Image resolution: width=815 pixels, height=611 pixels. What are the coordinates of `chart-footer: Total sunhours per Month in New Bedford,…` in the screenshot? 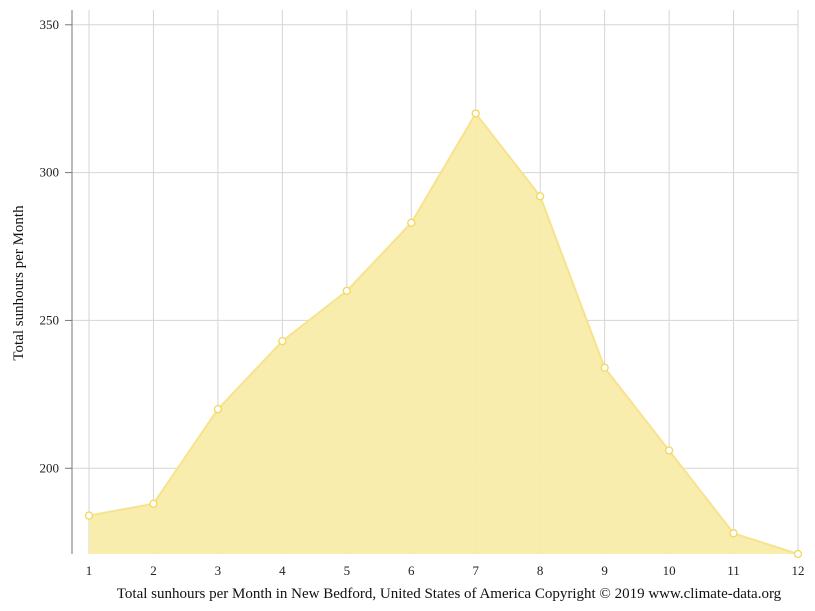 It's located at (449, 594).